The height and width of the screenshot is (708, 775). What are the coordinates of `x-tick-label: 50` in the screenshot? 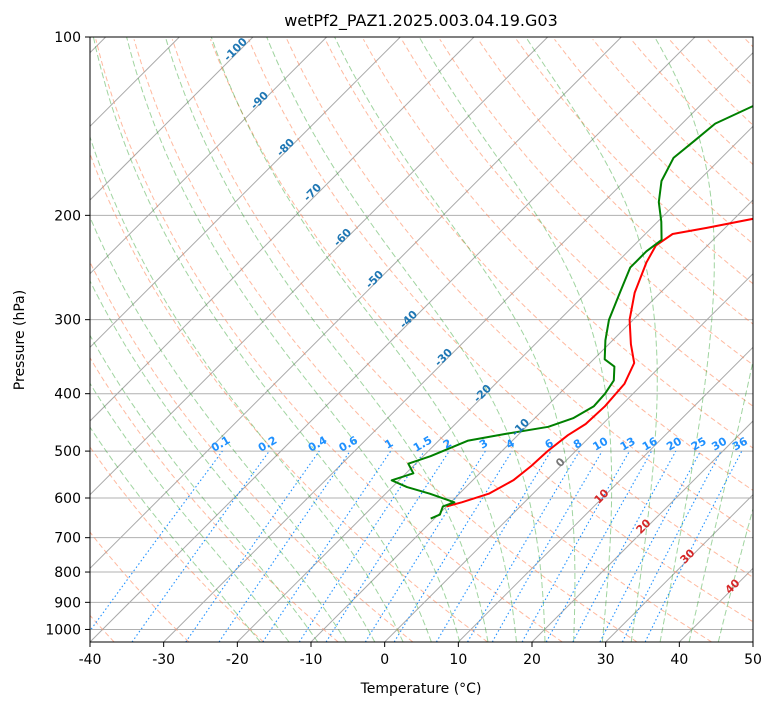 It's located at (753, 660).